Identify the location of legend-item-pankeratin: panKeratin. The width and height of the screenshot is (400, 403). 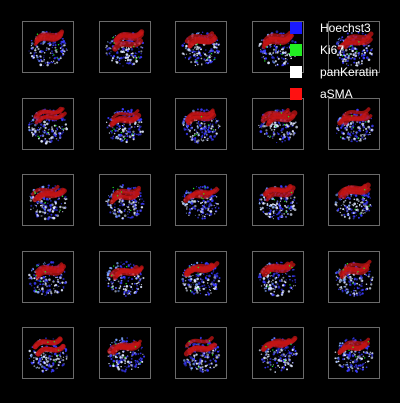
(341, 72).